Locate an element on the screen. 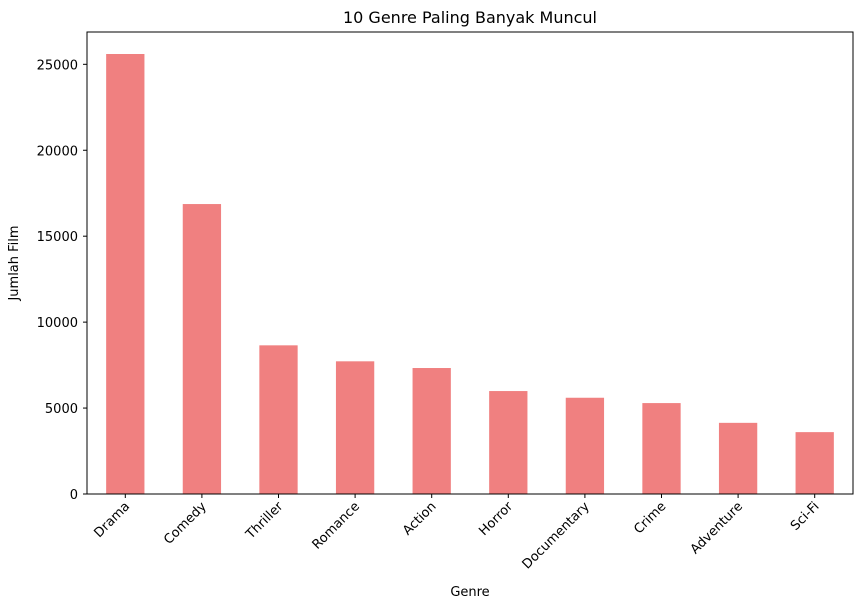 This screenshot has width=868, height=610. bar-horror is located at coordinates (508, 442).